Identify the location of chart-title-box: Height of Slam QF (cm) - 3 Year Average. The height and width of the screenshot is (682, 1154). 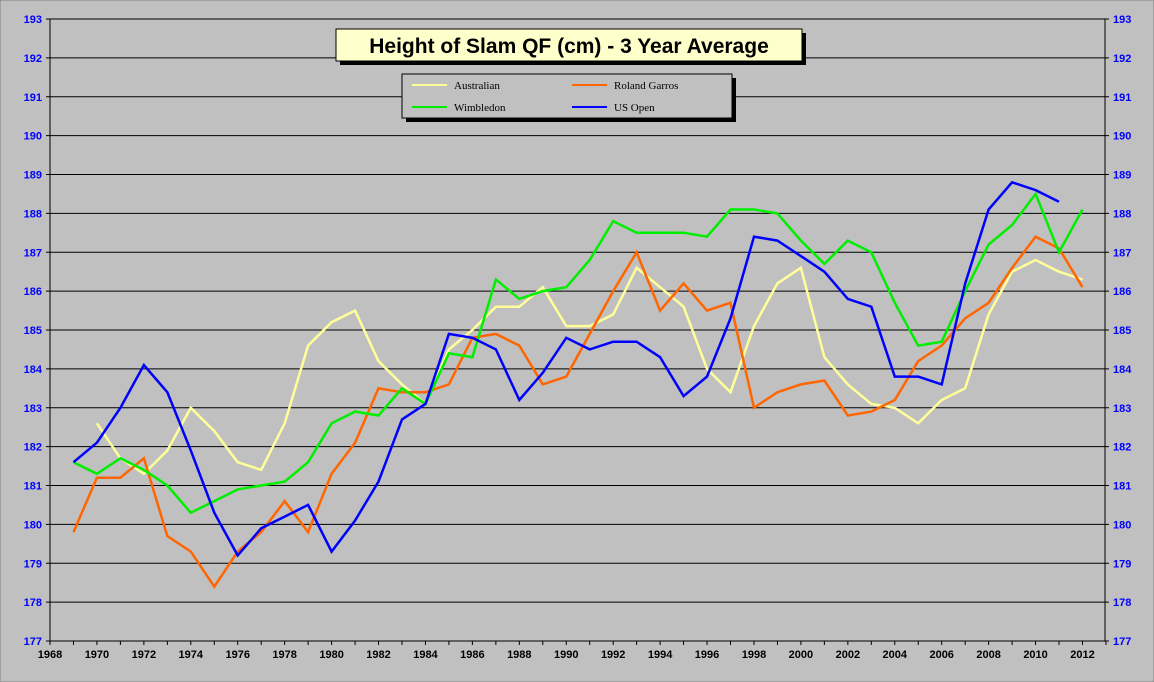
(570, 46).